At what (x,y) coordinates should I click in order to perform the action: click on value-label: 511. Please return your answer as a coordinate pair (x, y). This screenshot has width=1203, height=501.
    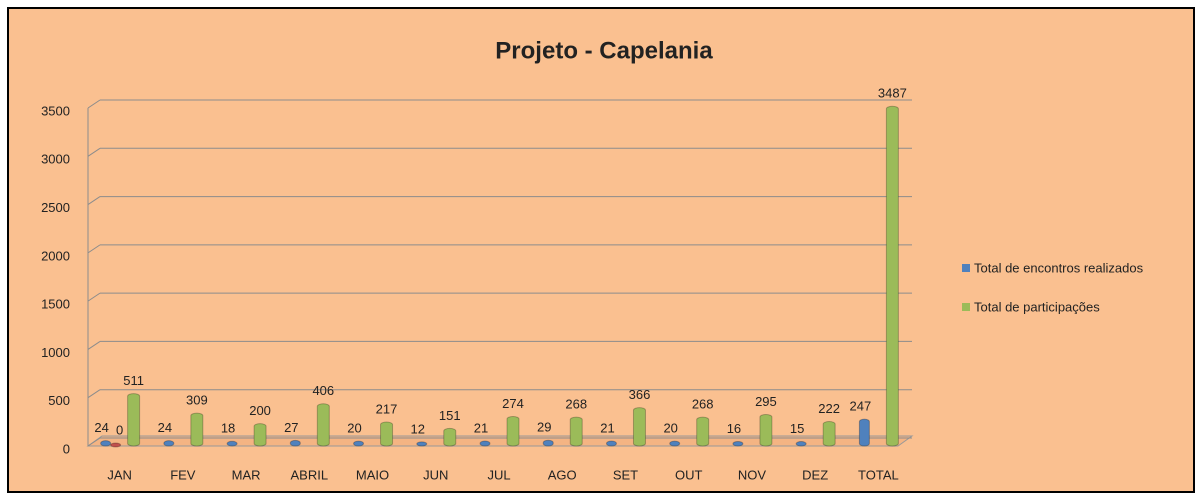
    Looking at the image, I should click on (133, 380).